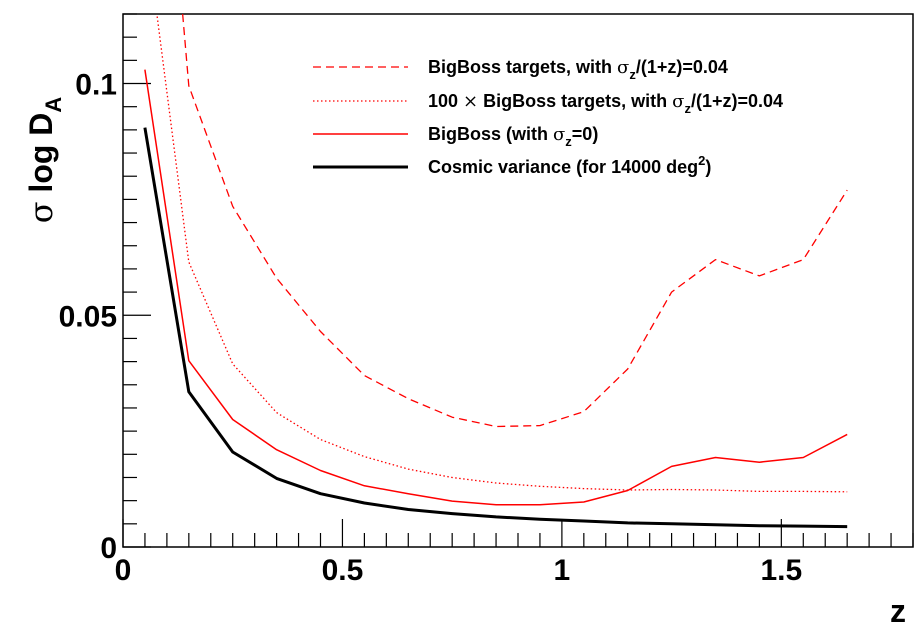 The width and height of the screenshot is (916, 626). Describe the element at coordinates (108, 548) in the screenshot. I see `y-tick-label: 0` at that location.